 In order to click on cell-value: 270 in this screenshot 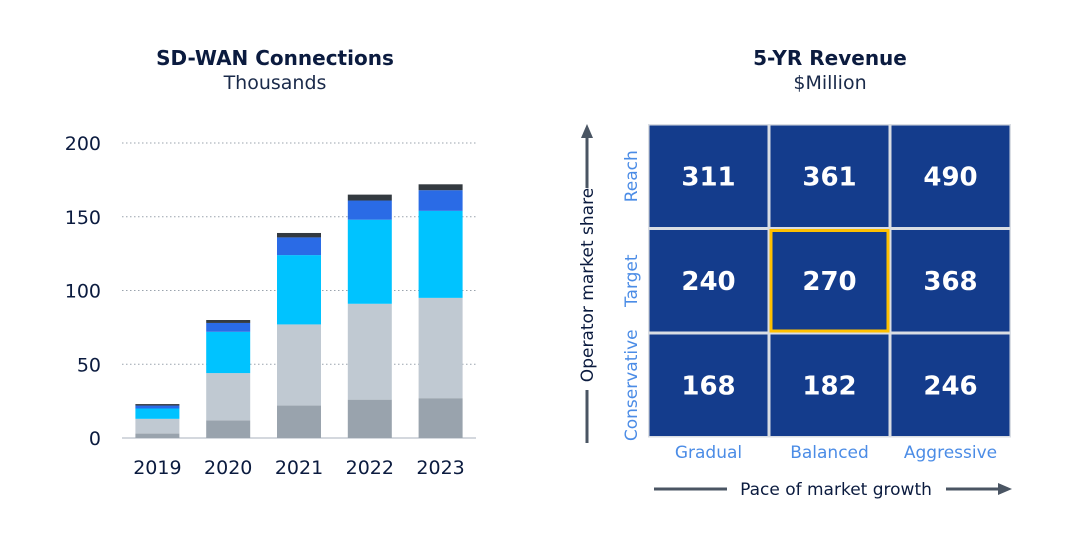, I will do `click(829, 282)`.